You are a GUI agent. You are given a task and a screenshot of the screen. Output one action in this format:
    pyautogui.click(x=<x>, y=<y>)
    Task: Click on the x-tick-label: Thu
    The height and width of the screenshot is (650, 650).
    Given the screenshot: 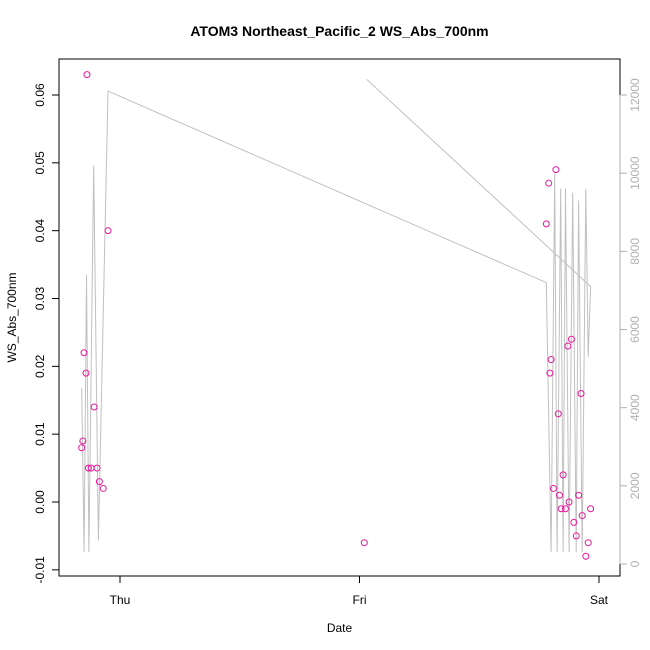 What is the action you would take?
    pyautogui.click(x=120, y=600)
    